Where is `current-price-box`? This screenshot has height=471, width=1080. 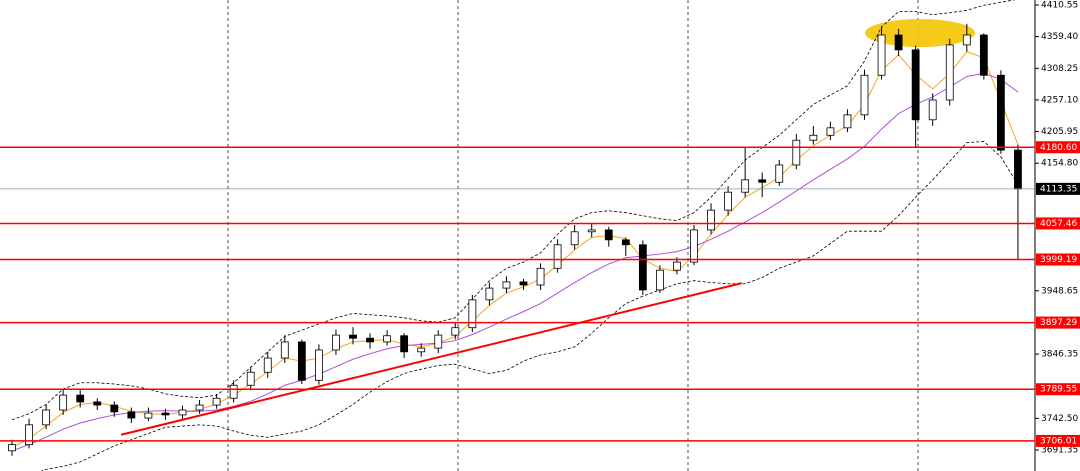
current-price-box is located at coordinates (1058, 188).